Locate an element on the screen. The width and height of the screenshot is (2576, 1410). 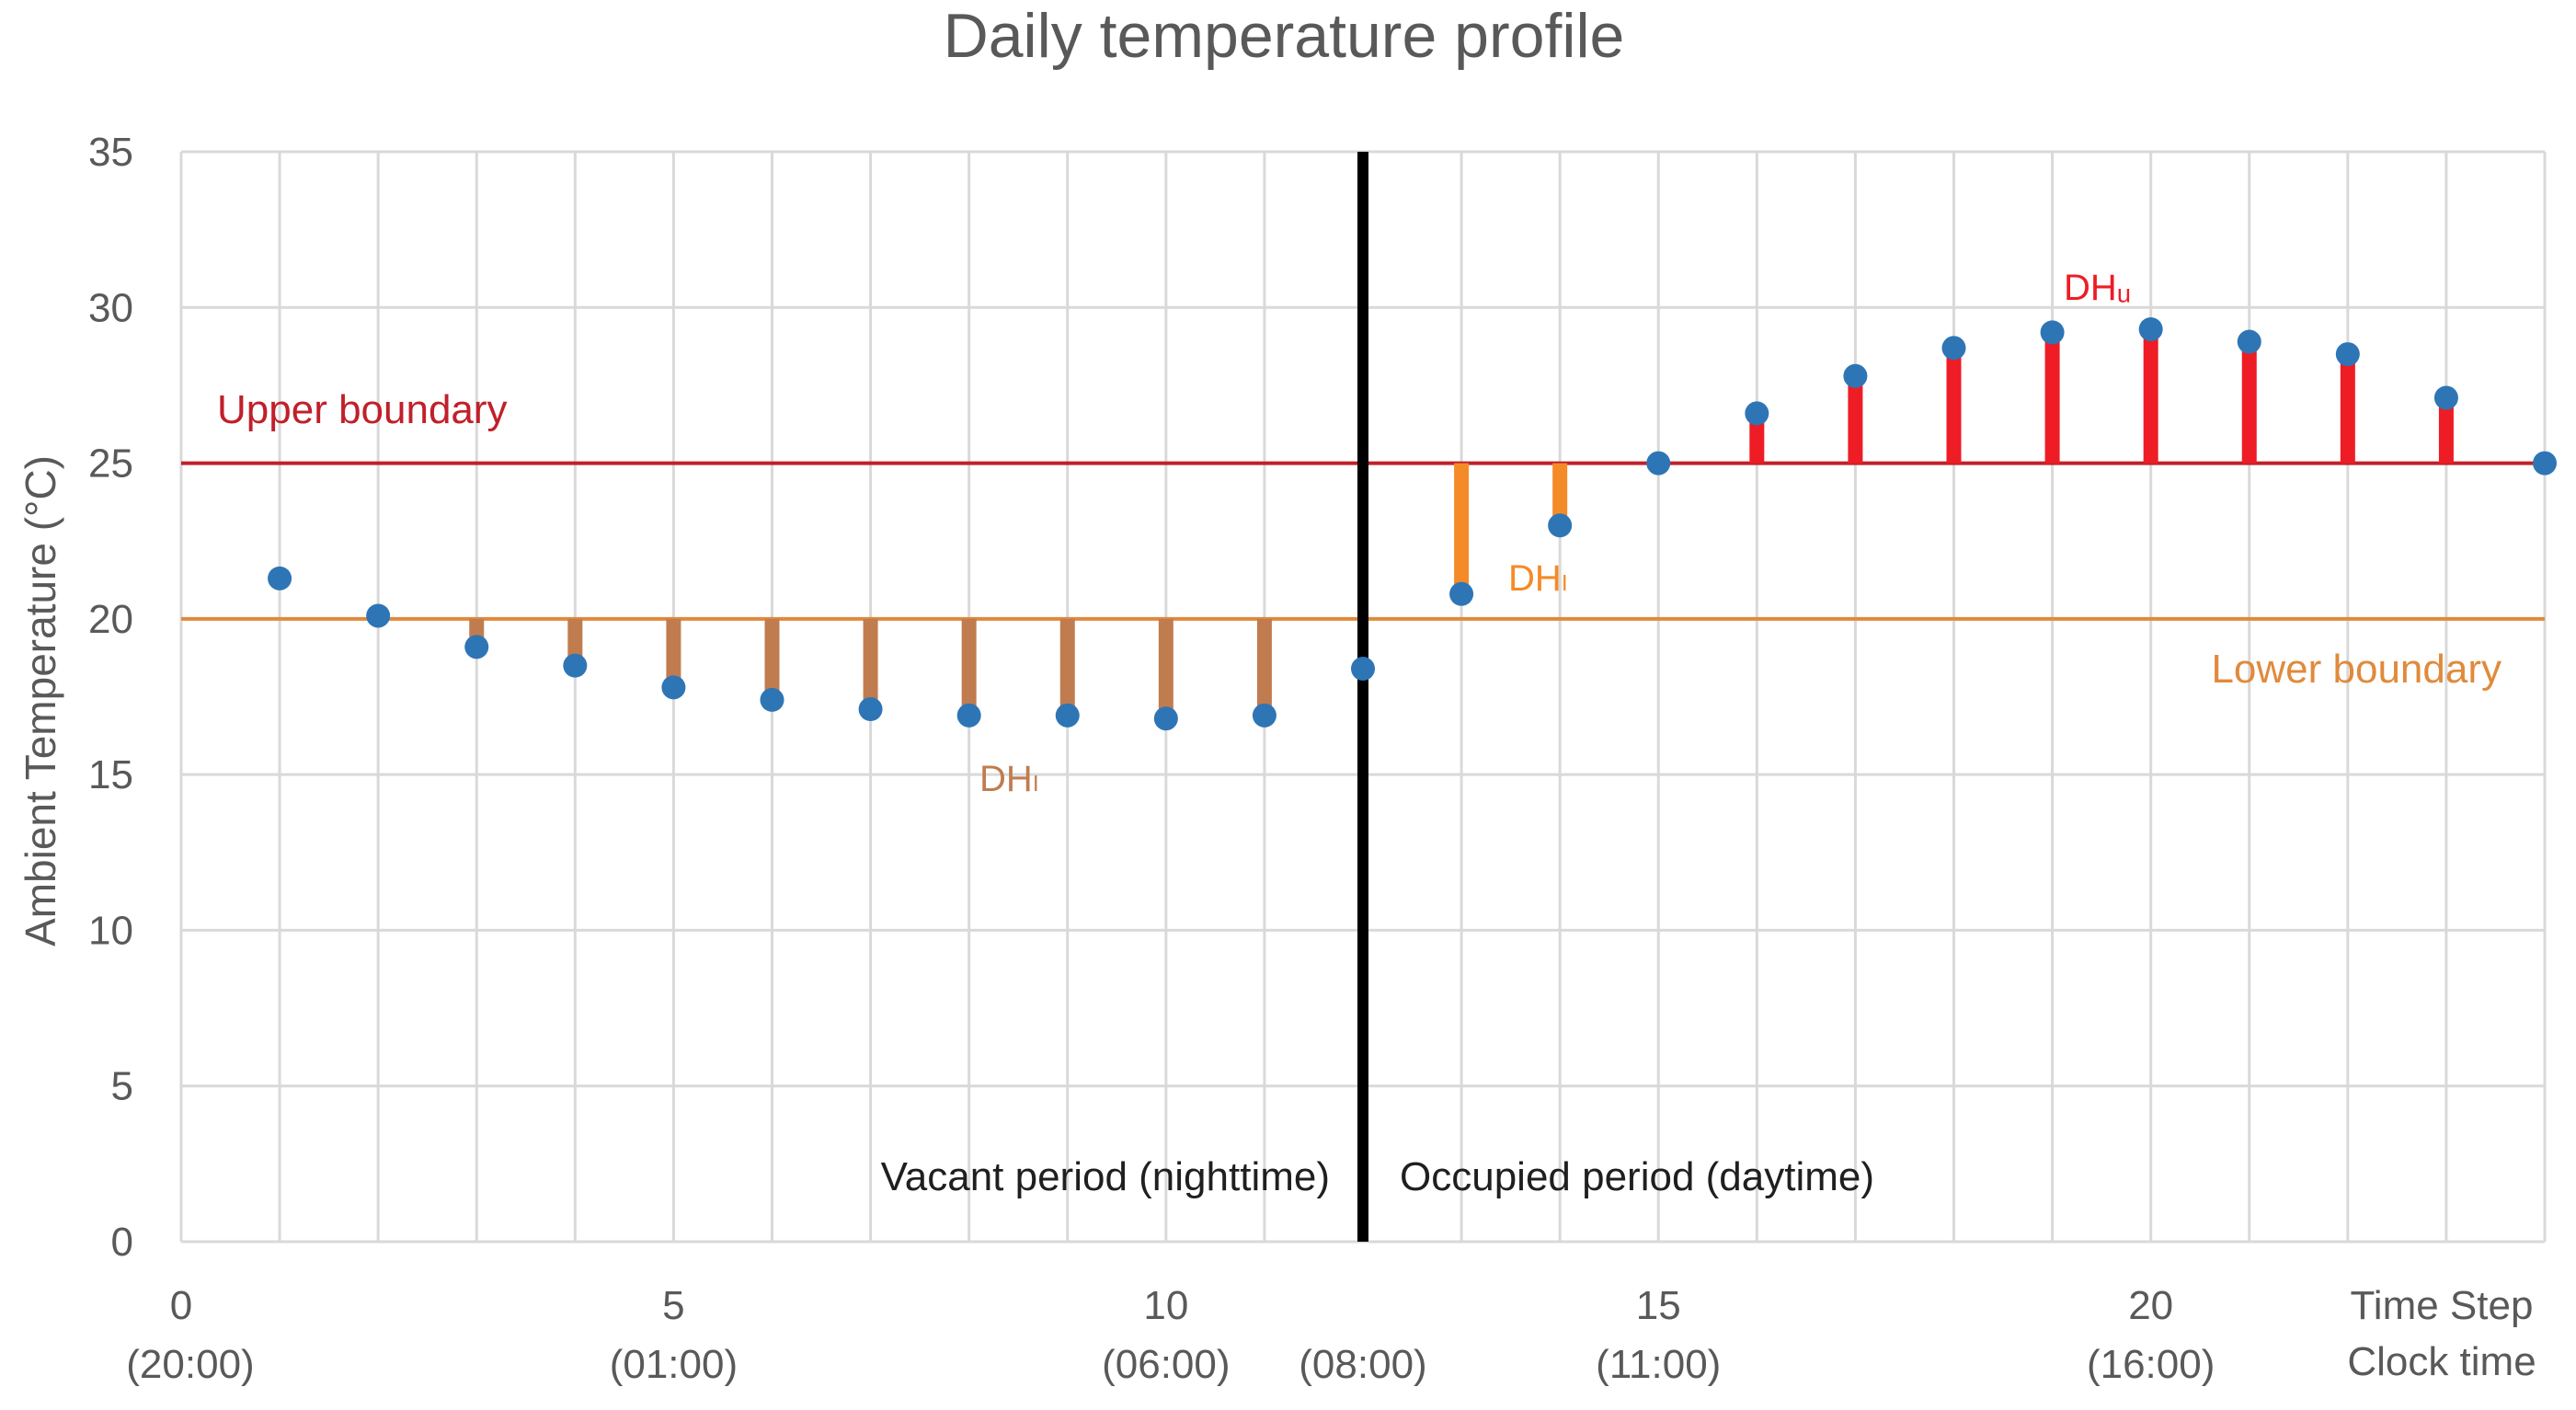
x-axis-clock-label: Clock time is located at coordinates (2442, 1361).